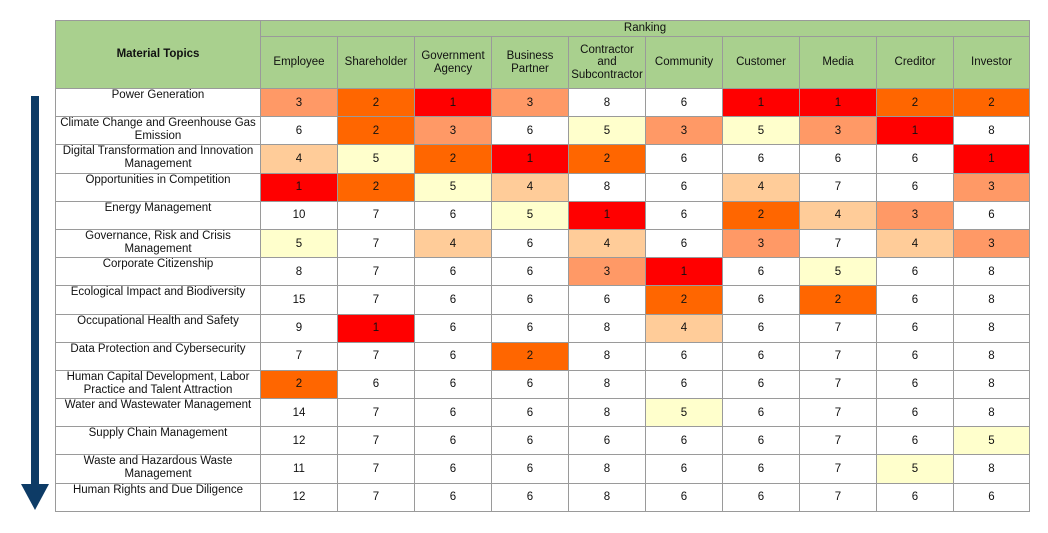 This screenshot has height=533, width=1048. Describe the element at coordinates (158, 215) in the screenshot. I see `topic-cell: Energy Management` at that location.